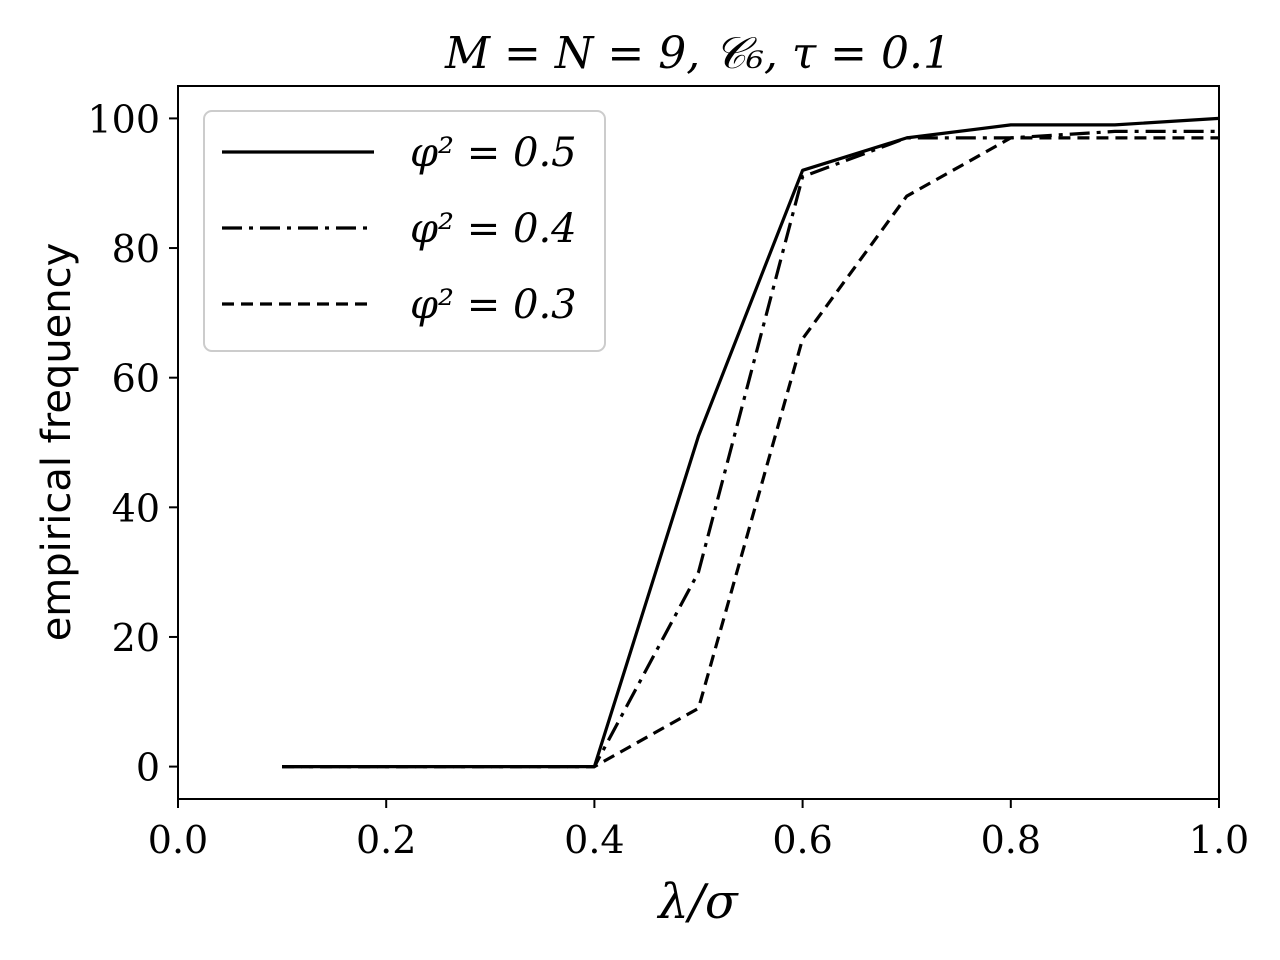  I want to click on y-axis: 0 20 40 60 80 100, so click(132, 443).